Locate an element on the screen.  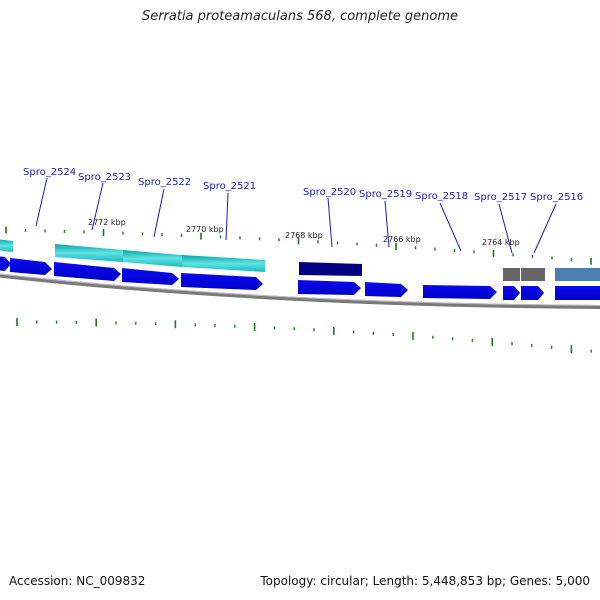
kbp-label-2766: 2766 kbp is located at coordinates (402, 239).